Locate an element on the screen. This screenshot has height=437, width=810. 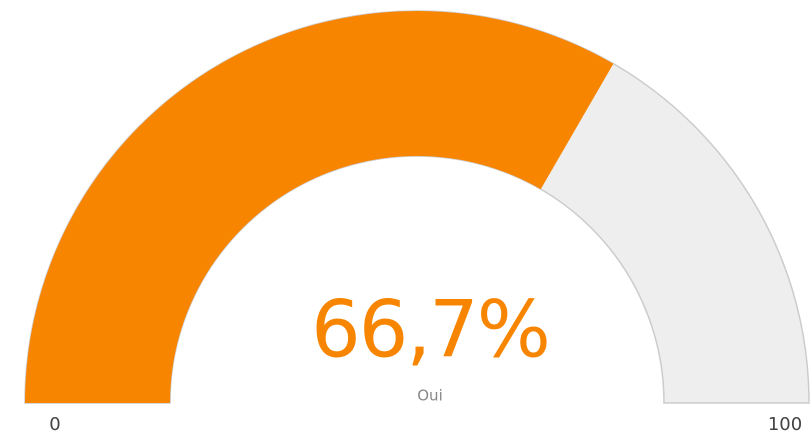
gauge-label: Oui is located at coordinates (429, 396).